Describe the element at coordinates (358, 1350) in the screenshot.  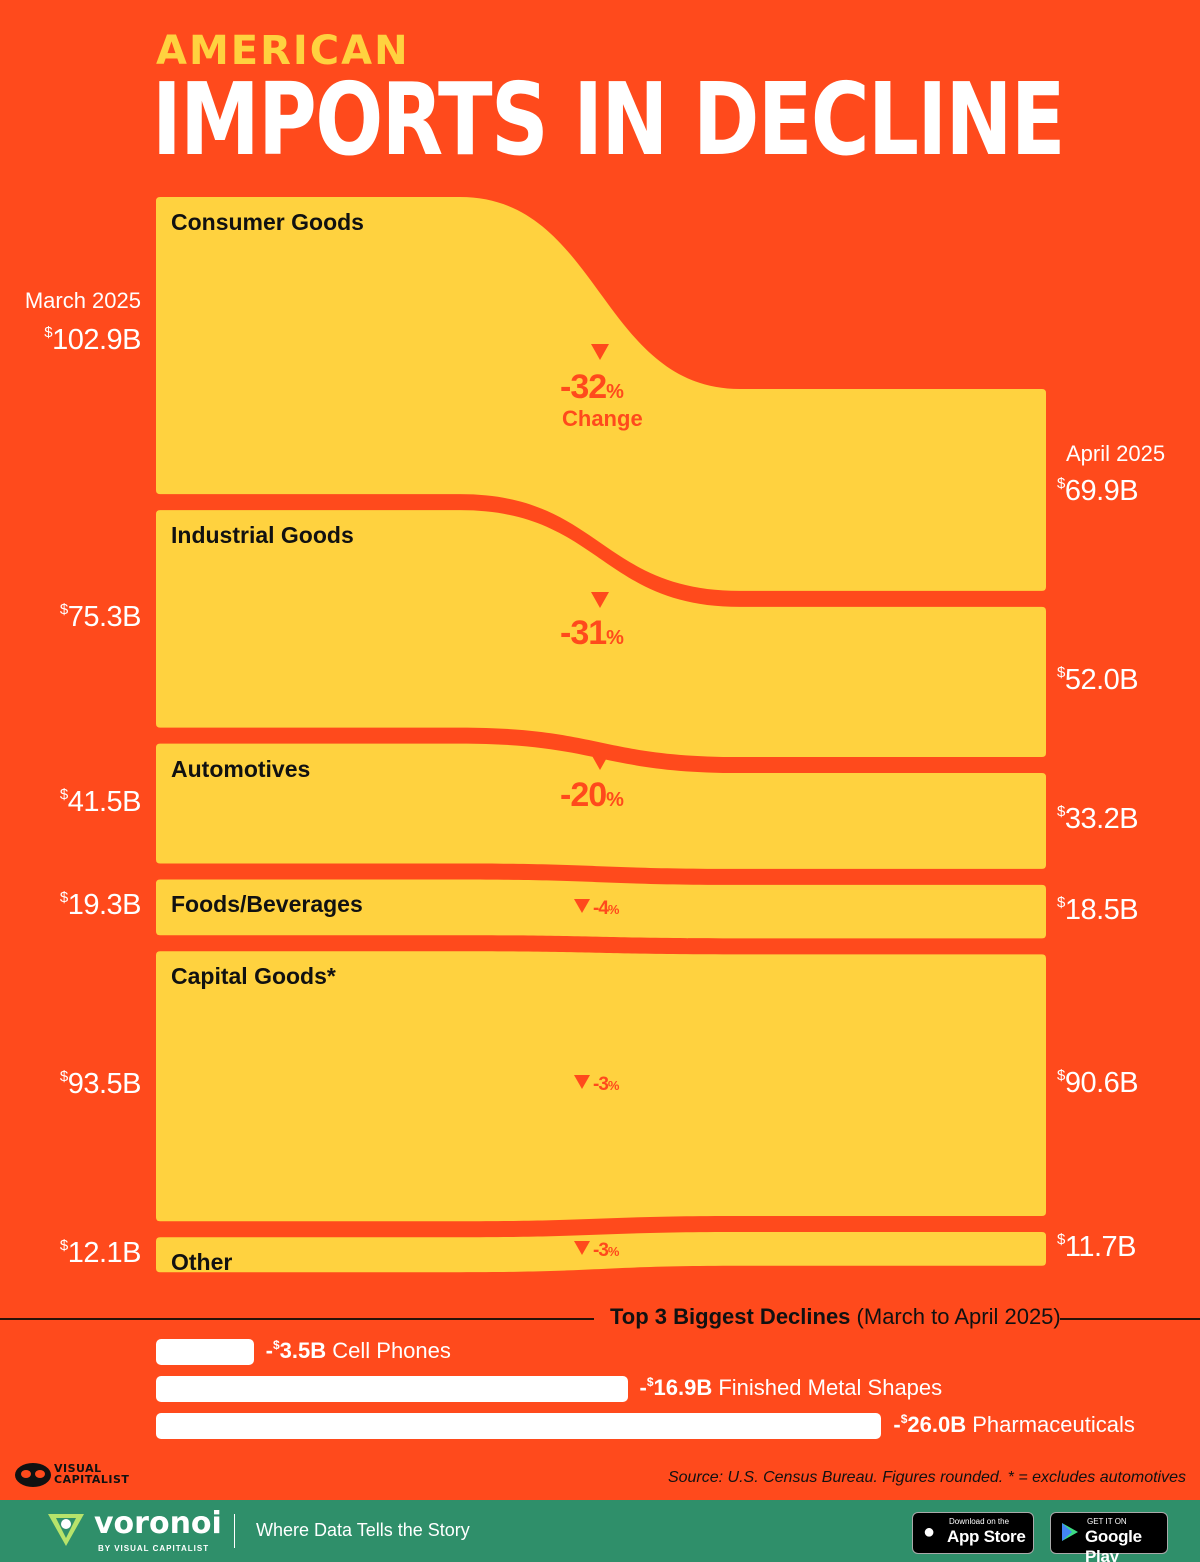
I see `decline-label: -$3.5B Cell Phones` at that location.